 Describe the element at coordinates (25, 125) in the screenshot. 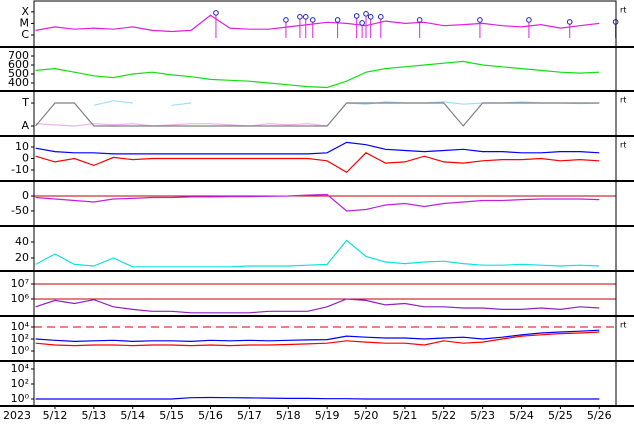

I see `y-tick-label: A` at that location.